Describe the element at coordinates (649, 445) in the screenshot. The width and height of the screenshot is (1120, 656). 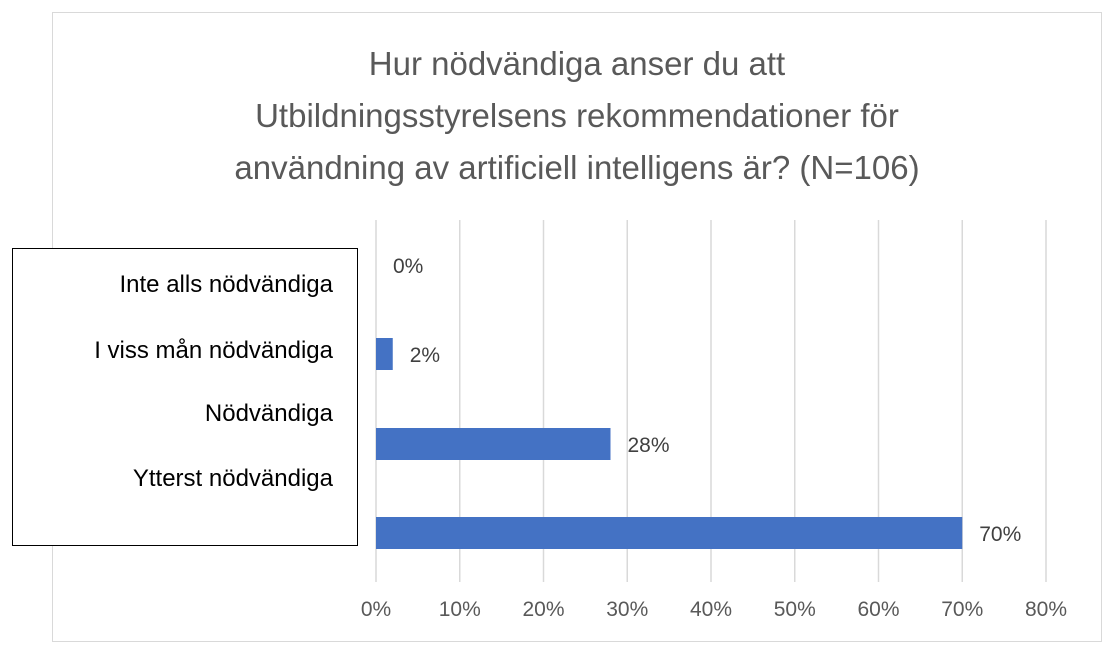
I see `bar-data-label: 28%` at that location.